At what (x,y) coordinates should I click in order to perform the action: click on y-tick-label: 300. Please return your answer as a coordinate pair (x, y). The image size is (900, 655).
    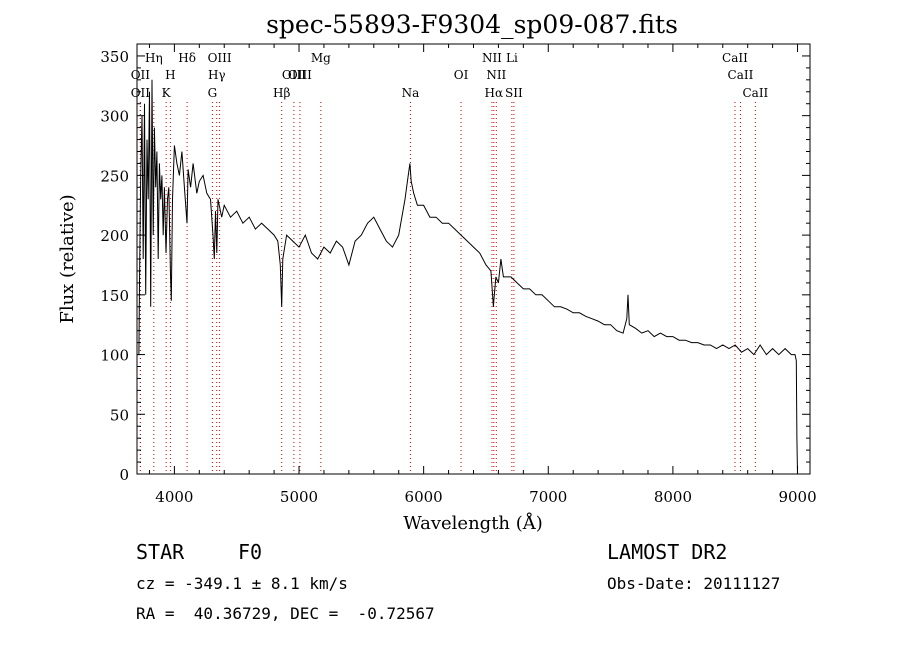
    Looking at the image, I should click on (114, 117).